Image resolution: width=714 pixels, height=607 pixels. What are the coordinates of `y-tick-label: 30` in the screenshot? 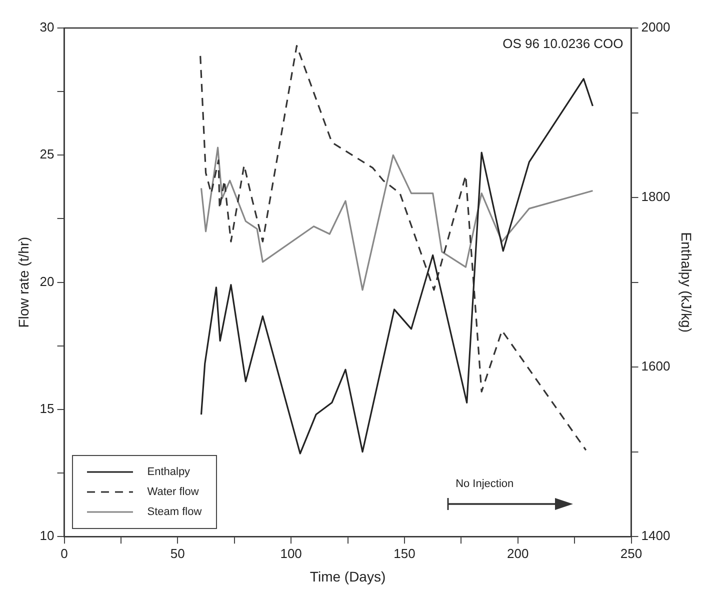 It's located at (47, 27).